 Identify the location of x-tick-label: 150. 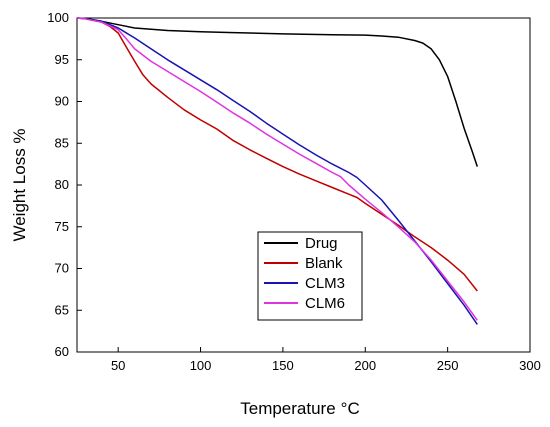
(283, 365).